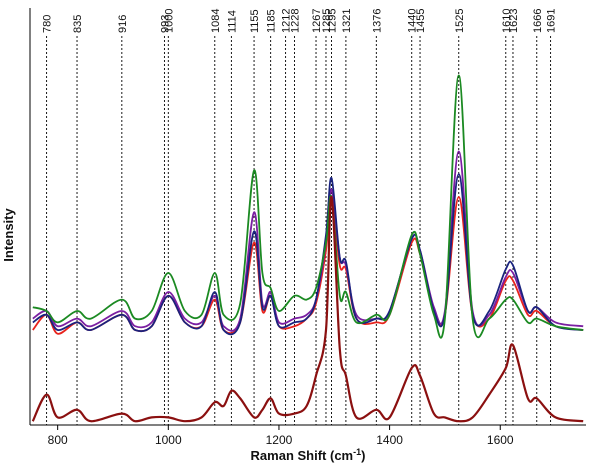 The width and height of the screenshot is (598, 473). What do you see at coordinates (413, 21) in the screenshot?
I see `peak-label-1440: 1440` at bounding box center [413, 21].